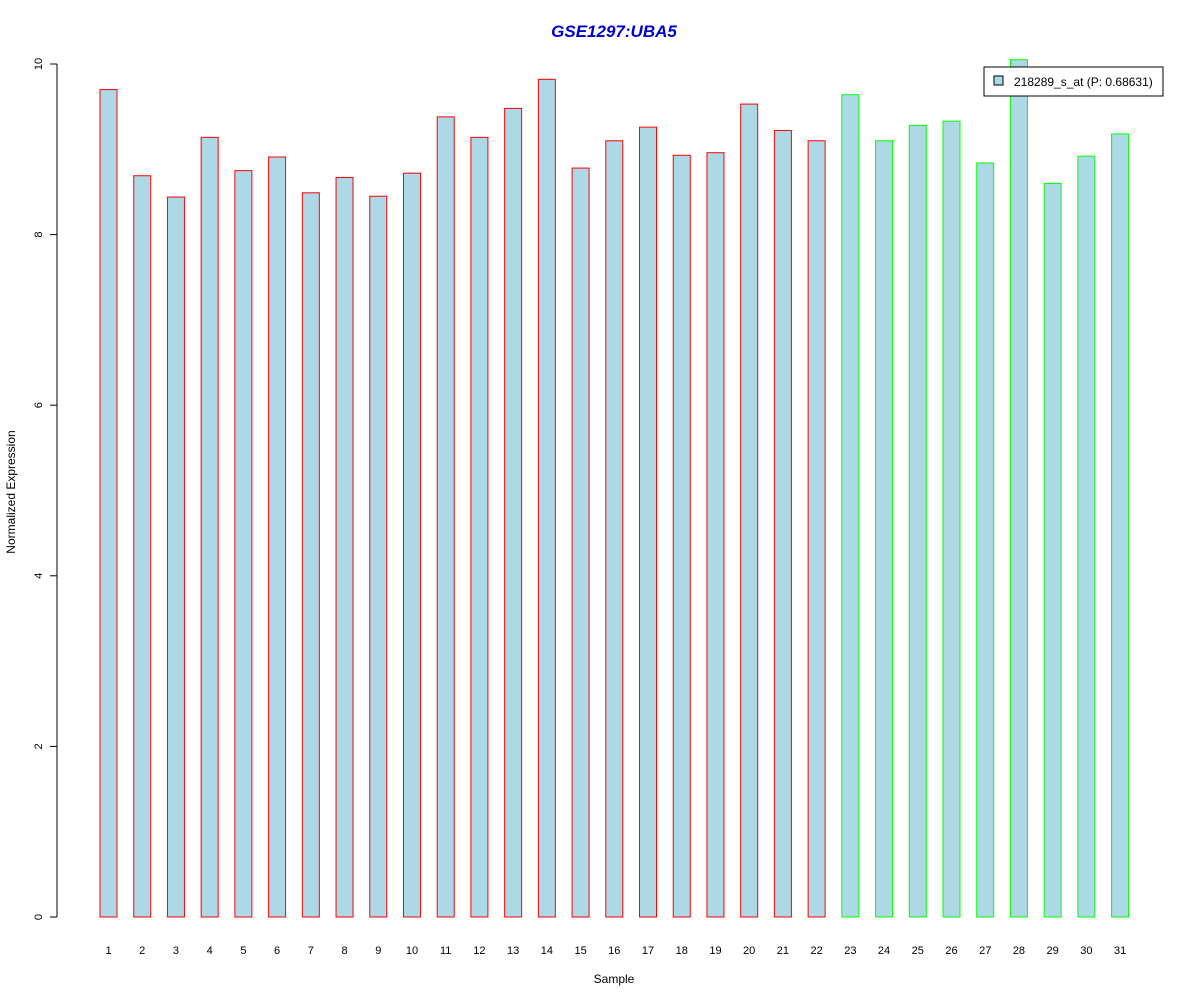  What do you see at coordinates (884, 951) in the screenshot?
I see `x-tick-label: 24` at bounding box center [884, 951].